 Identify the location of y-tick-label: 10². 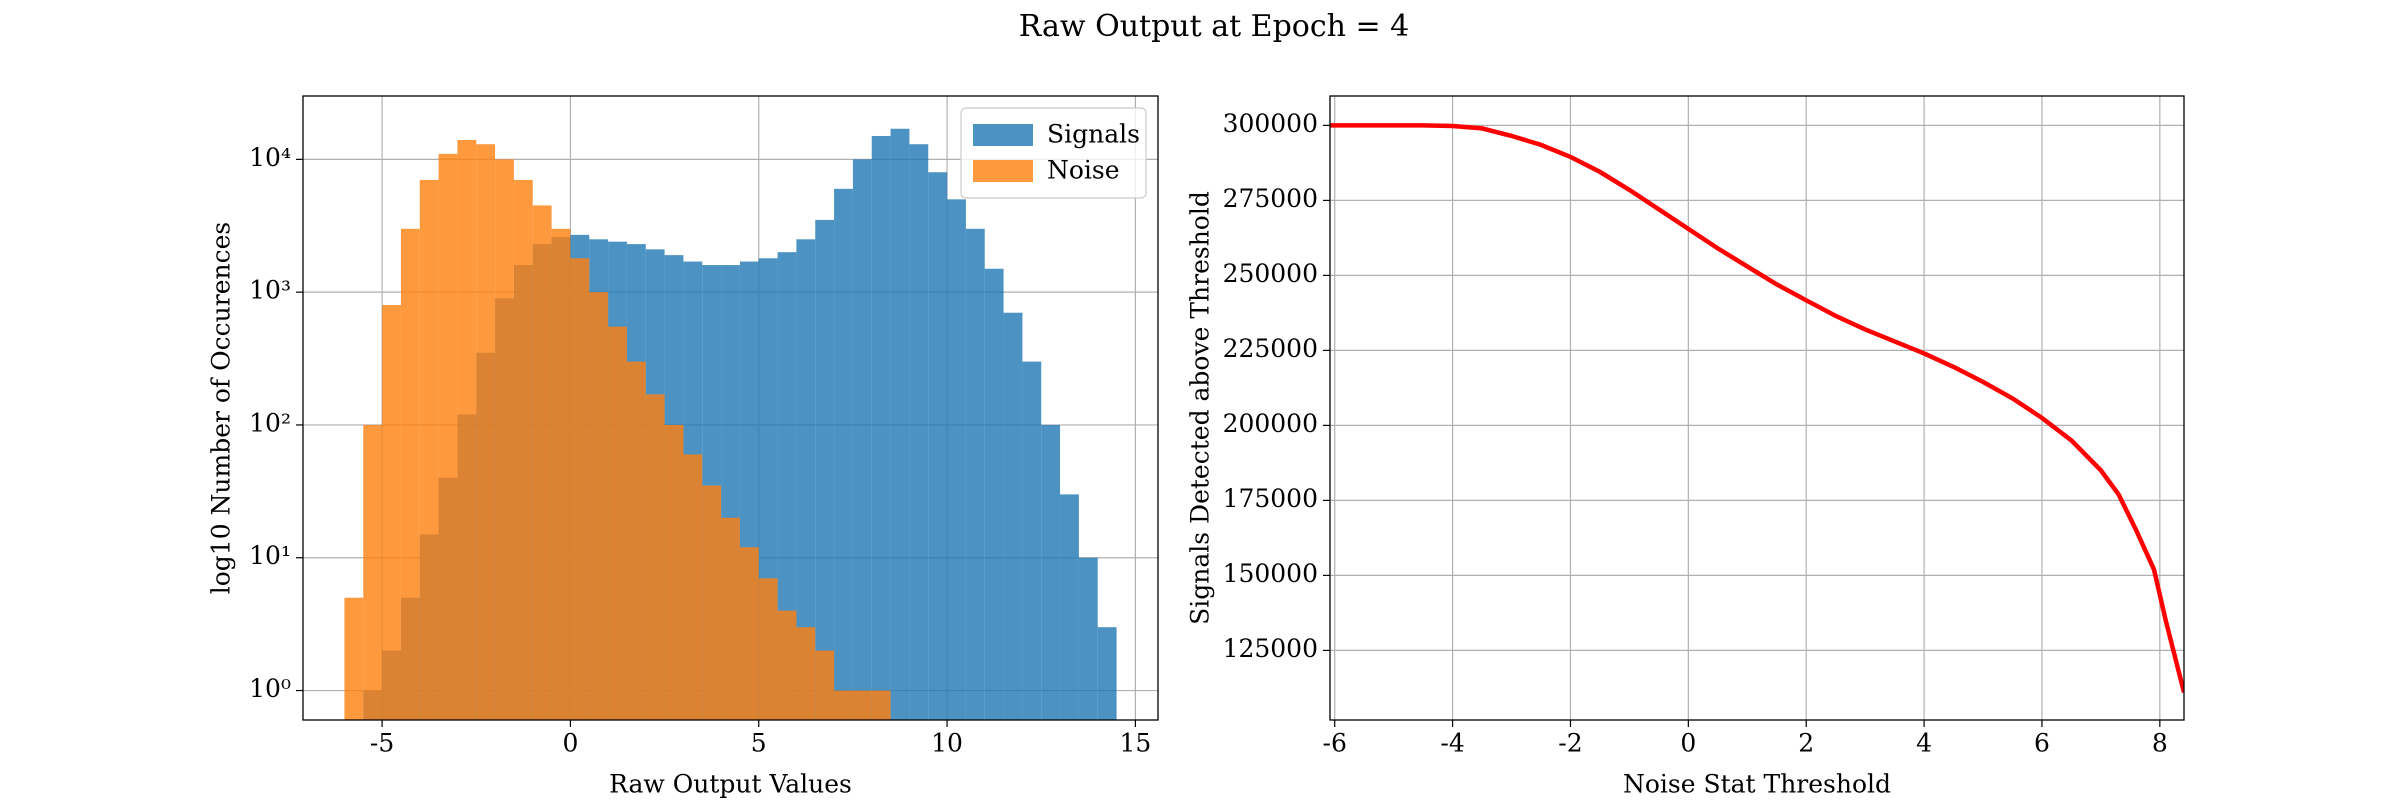
(270, 422).